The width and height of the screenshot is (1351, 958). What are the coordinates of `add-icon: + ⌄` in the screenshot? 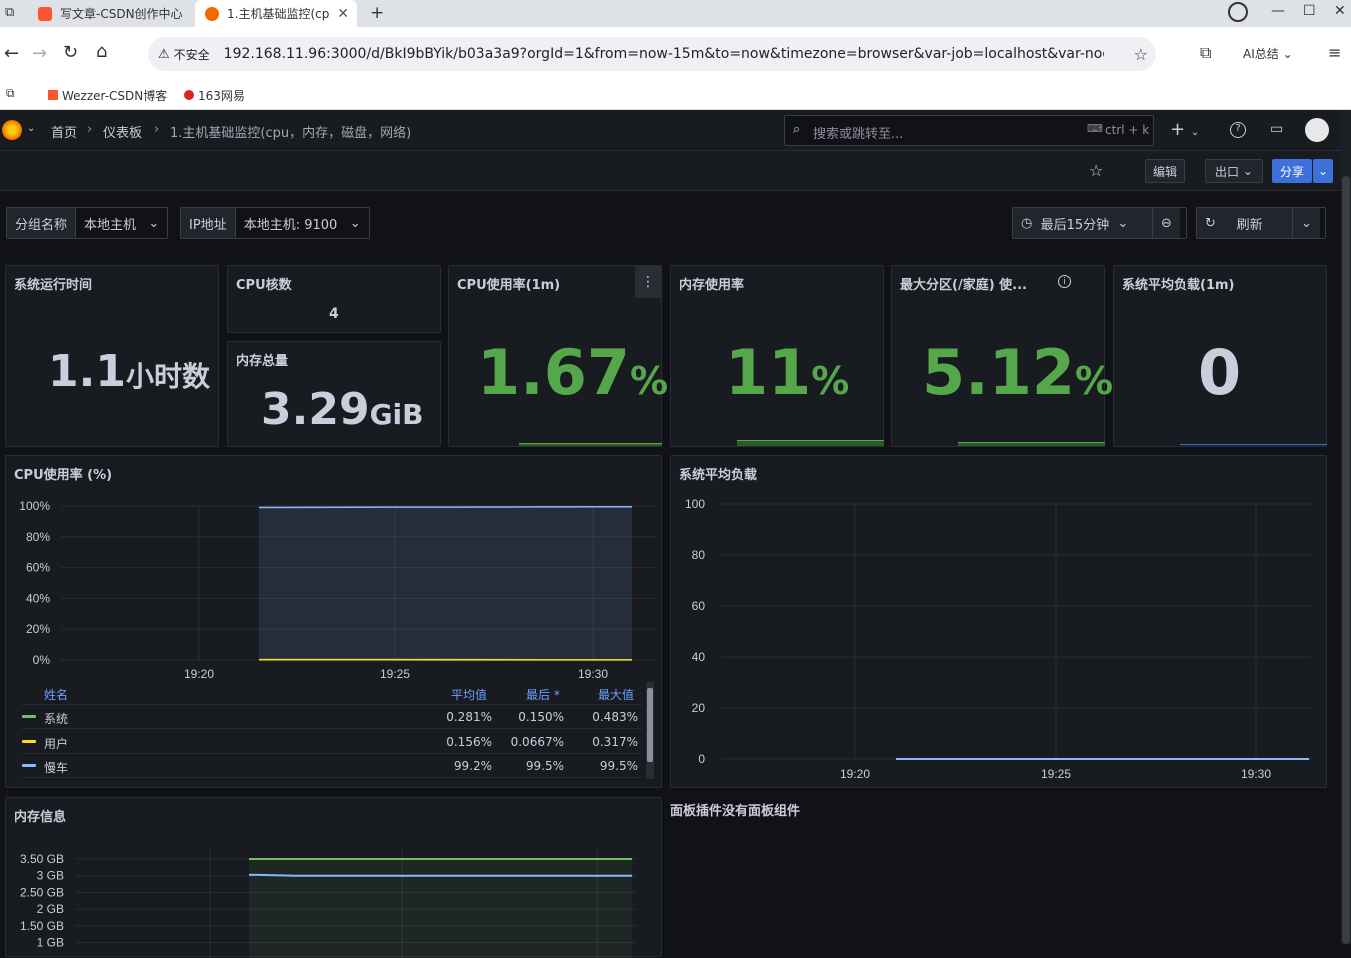 It's located at (1184, 129).